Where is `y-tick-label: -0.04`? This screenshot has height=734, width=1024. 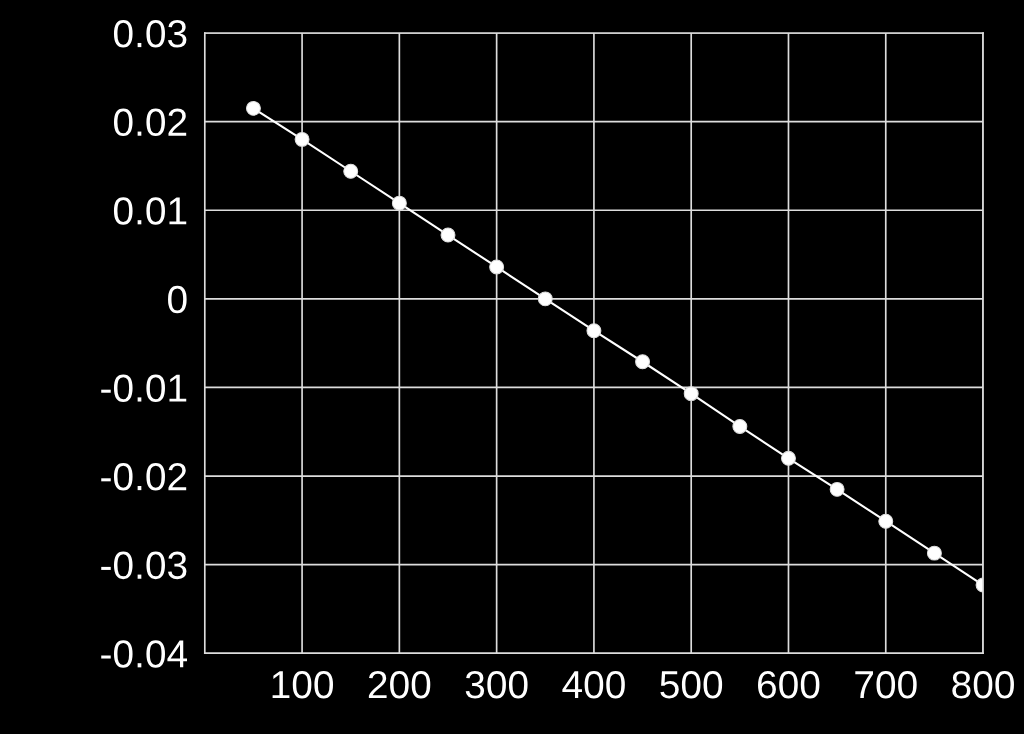 y-tick-label: -0.04 is located at coordinates (144, 654).